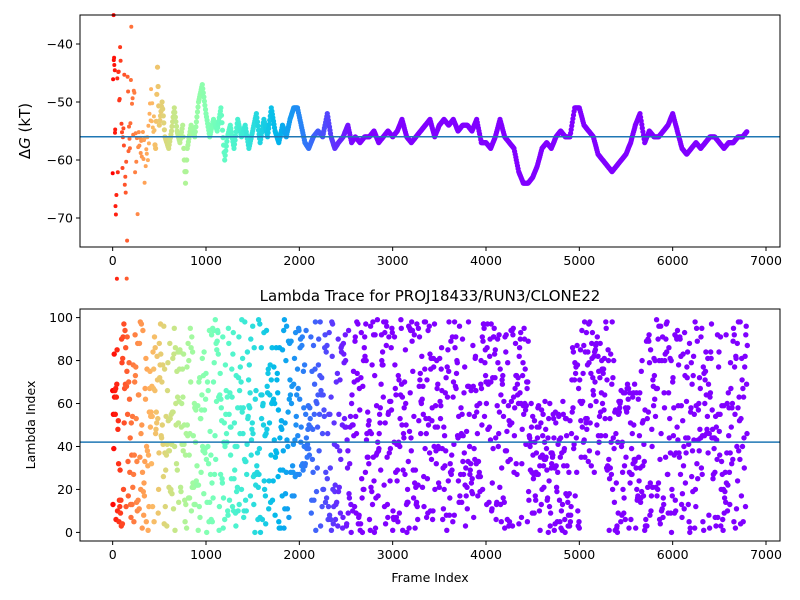 The width and height of the screenshot is (800, 600). Describe the element at coordinates (429, 577) in the screenshot. I see `lambda-x-axis-label: Frame Index` at that location.